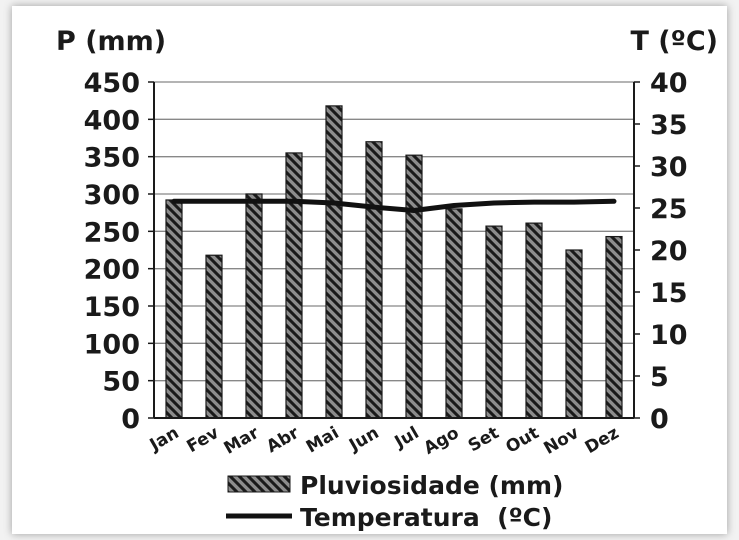 Image resolution: width=739 pixels, height=540 pixels. Describe the element at coordinates (602, 440) in the screenshot. I see `x-tick-label-dez: Dez` at that location.